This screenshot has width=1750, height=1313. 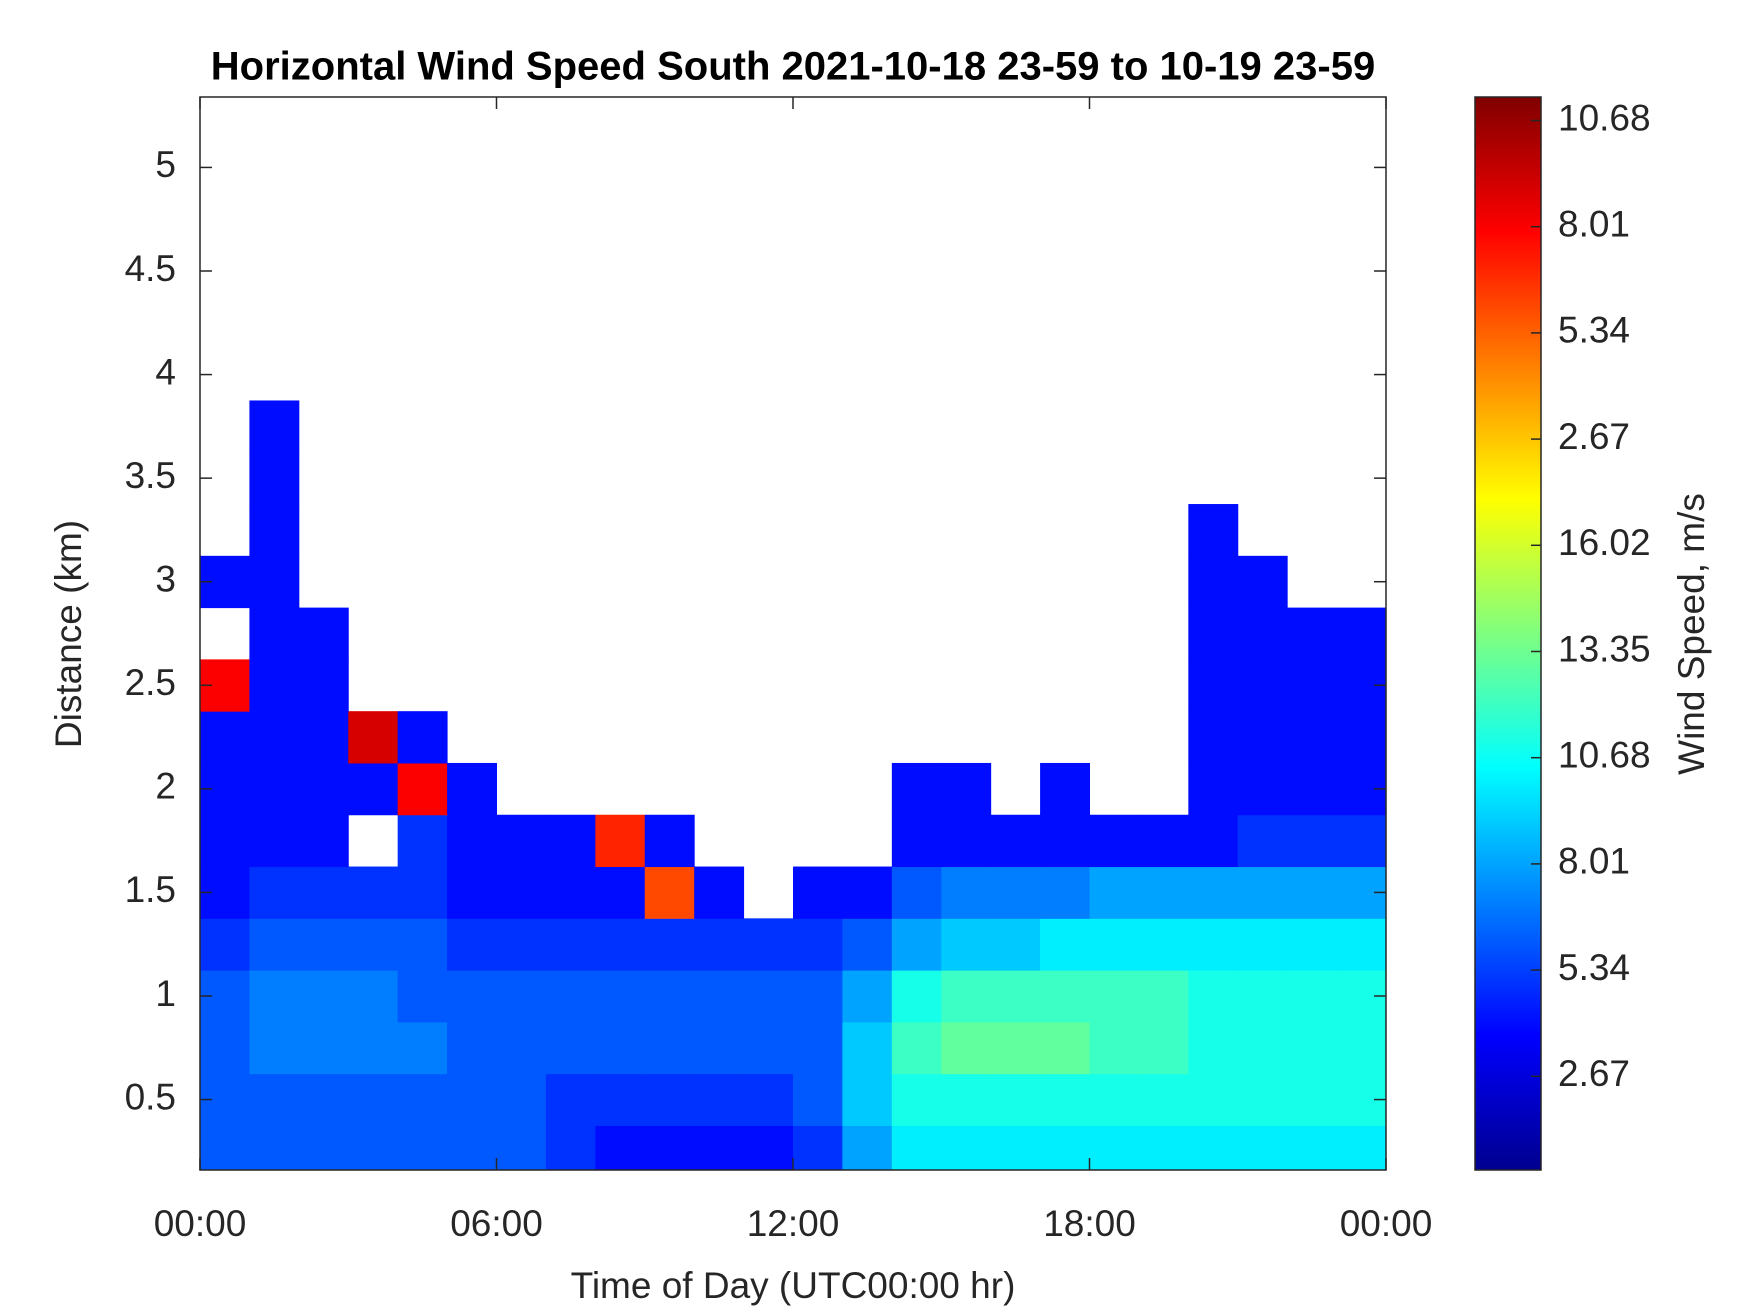 I want to click on y-tick-label: 4, so click(x=165, y=371).